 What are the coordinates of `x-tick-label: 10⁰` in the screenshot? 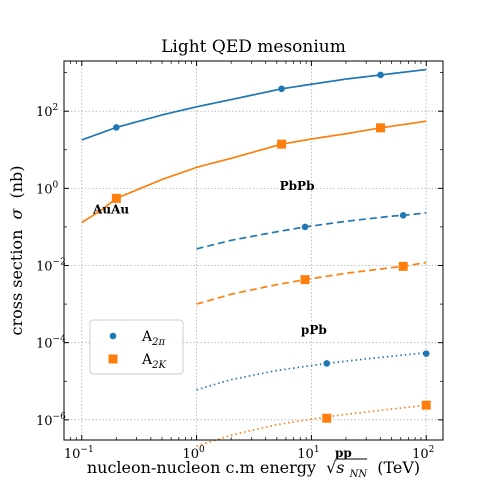 It's located at (193, 453).